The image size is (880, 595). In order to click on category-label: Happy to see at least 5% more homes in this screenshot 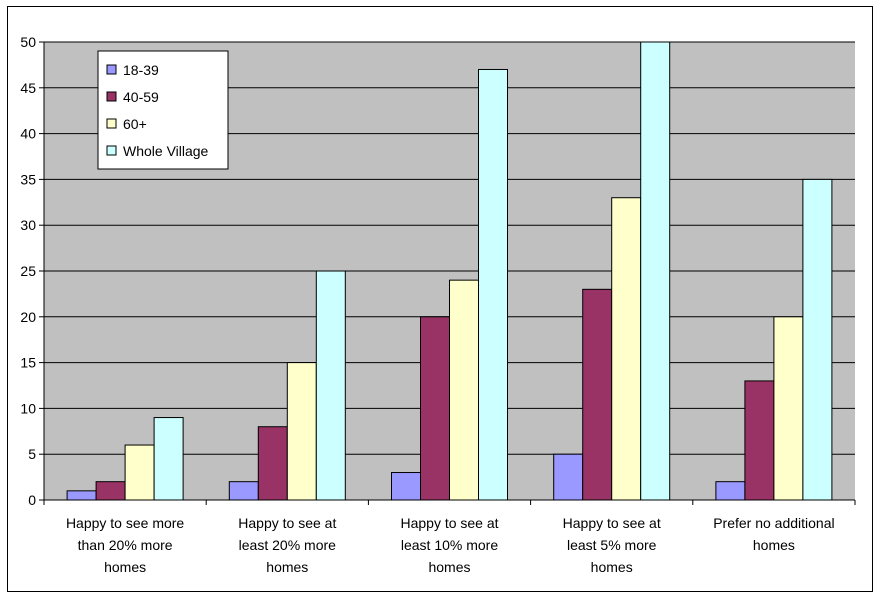, I will do `click(612, 545)`.